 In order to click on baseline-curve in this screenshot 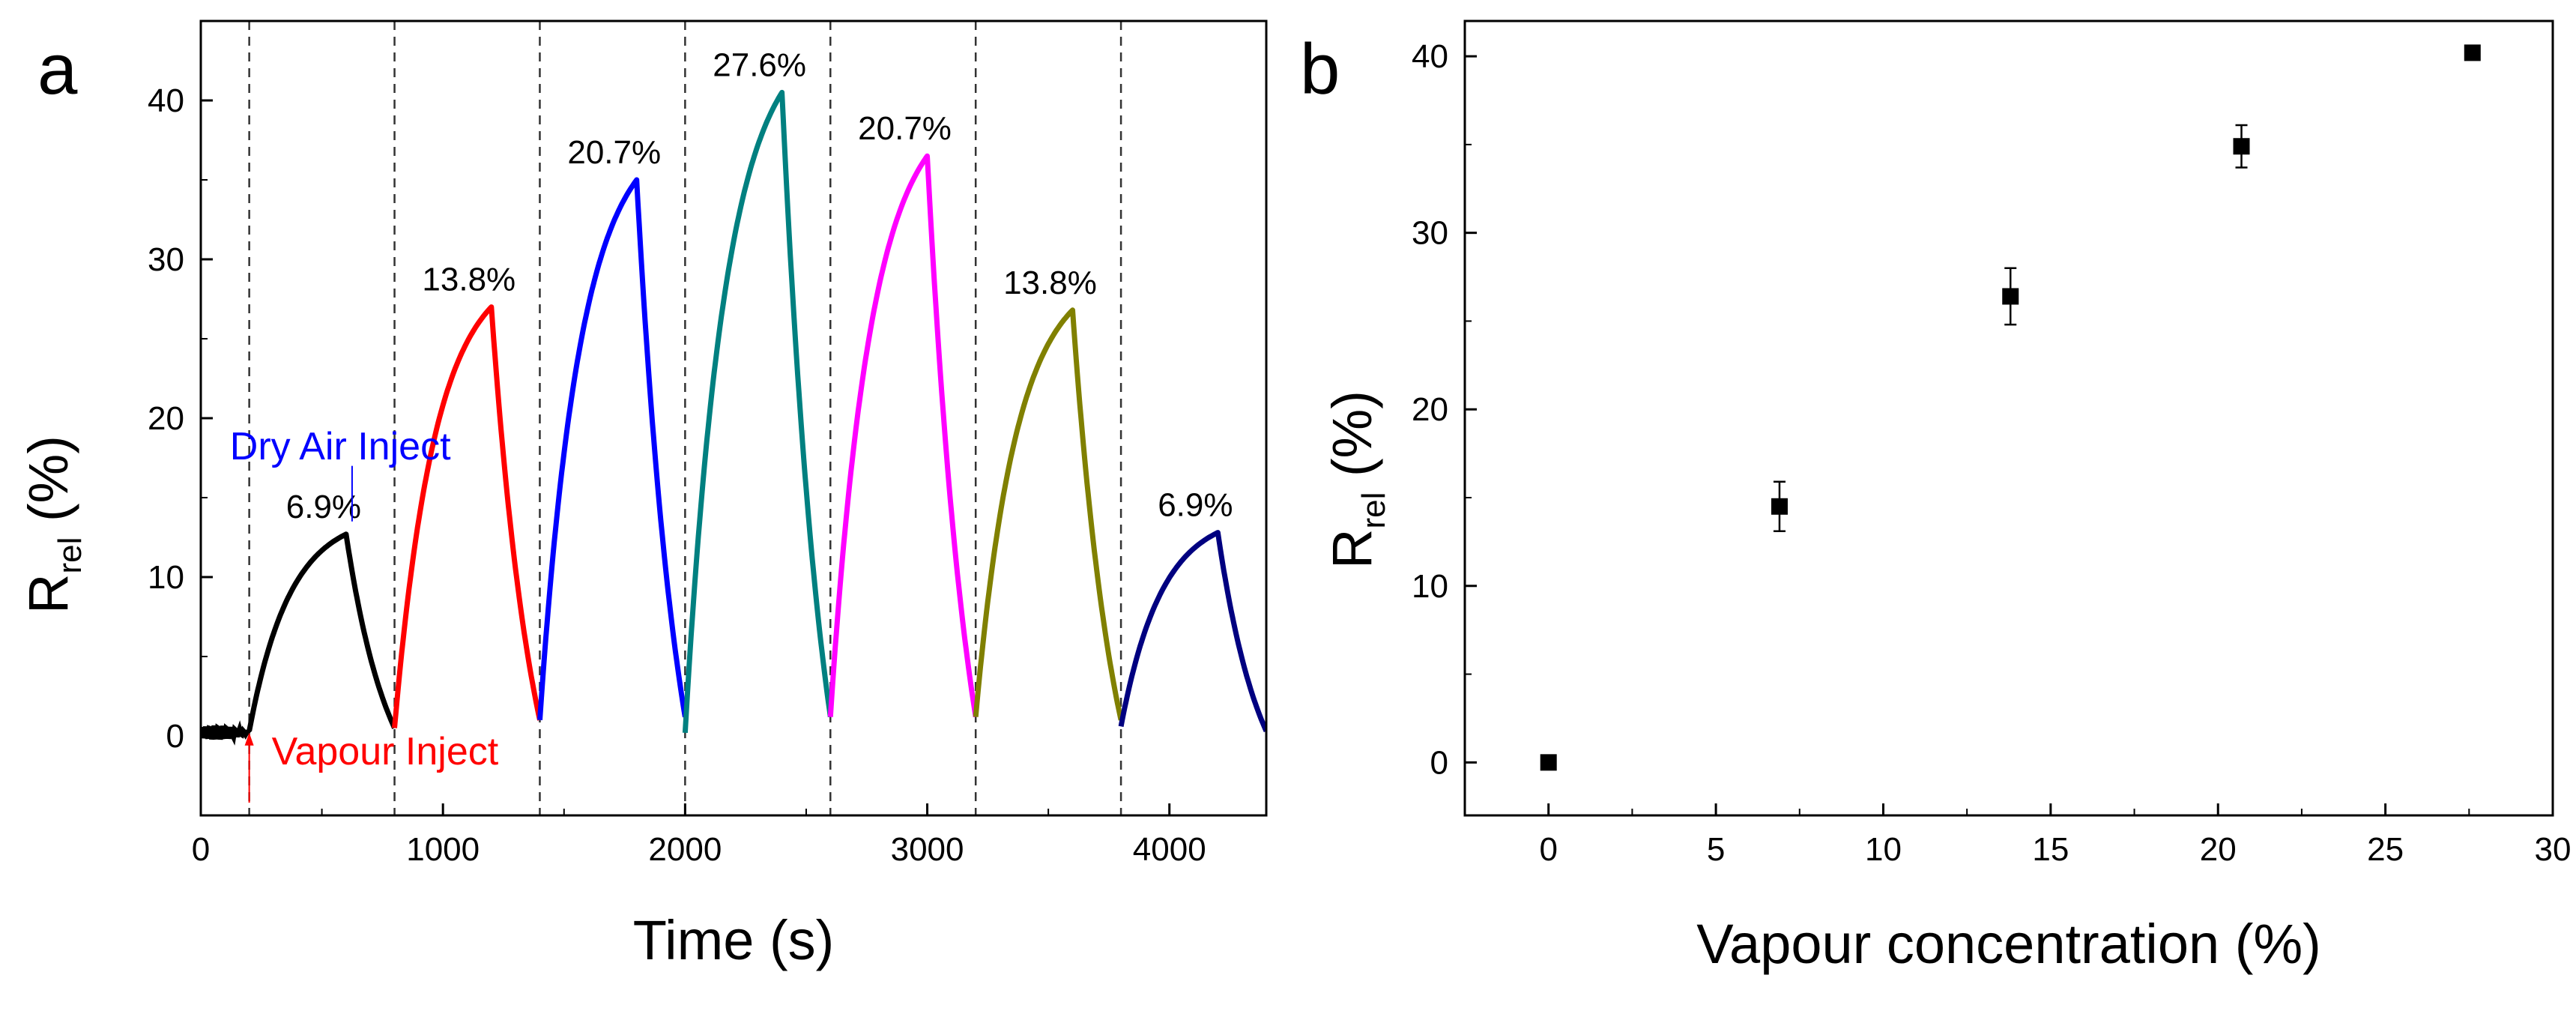, I will do `click(226, 733)`.